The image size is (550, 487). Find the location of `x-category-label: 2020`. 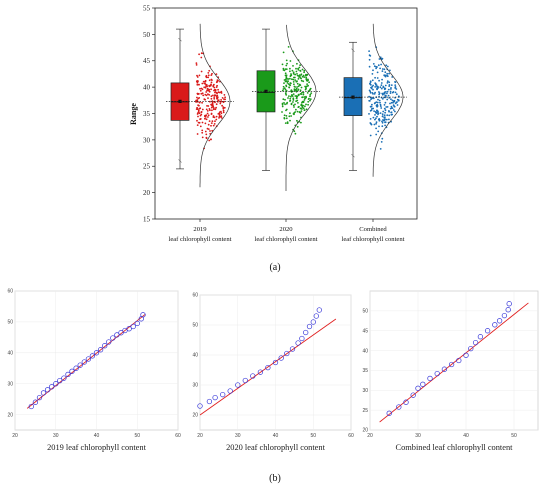

x-category-label: 2020 is located at coordinates (286, 229).